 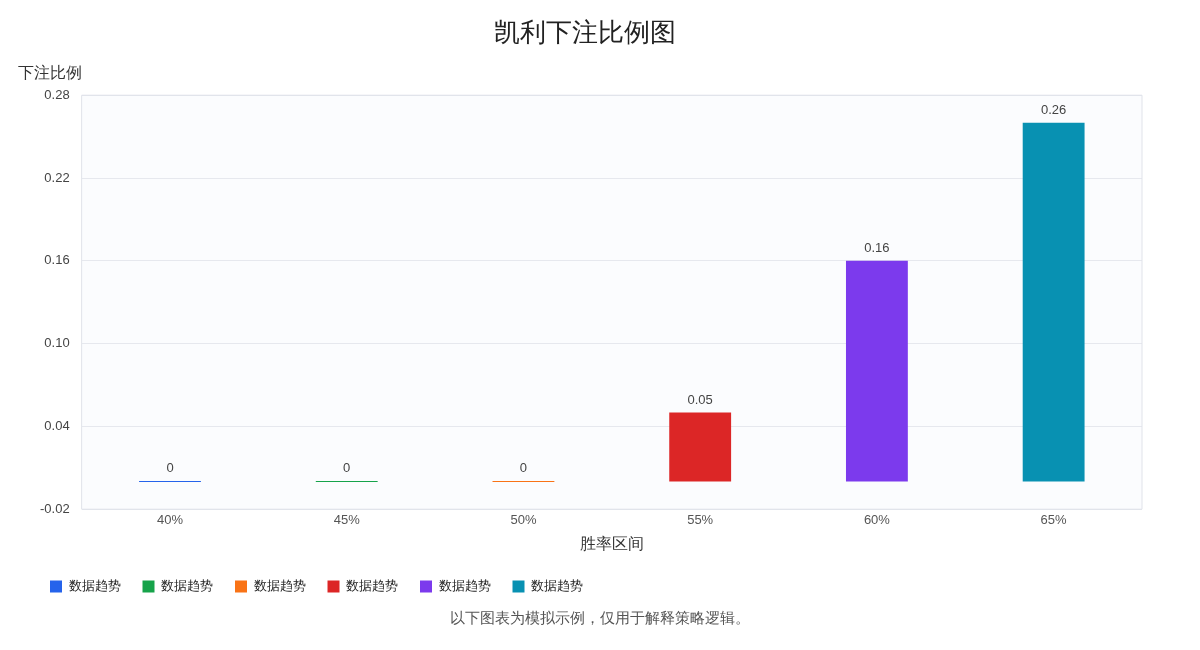 What do you see at coordinates (600, 618) in the screenshot?
I see `text: 以下图表为模拟示例，仅用于解释策略逻辑。` at bounding box center [600, 618].